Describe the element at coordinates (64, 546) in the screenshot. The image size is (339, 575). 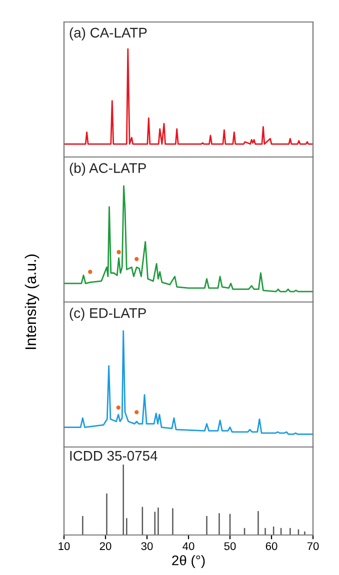
I see `x-tick-label: 10` at that location.